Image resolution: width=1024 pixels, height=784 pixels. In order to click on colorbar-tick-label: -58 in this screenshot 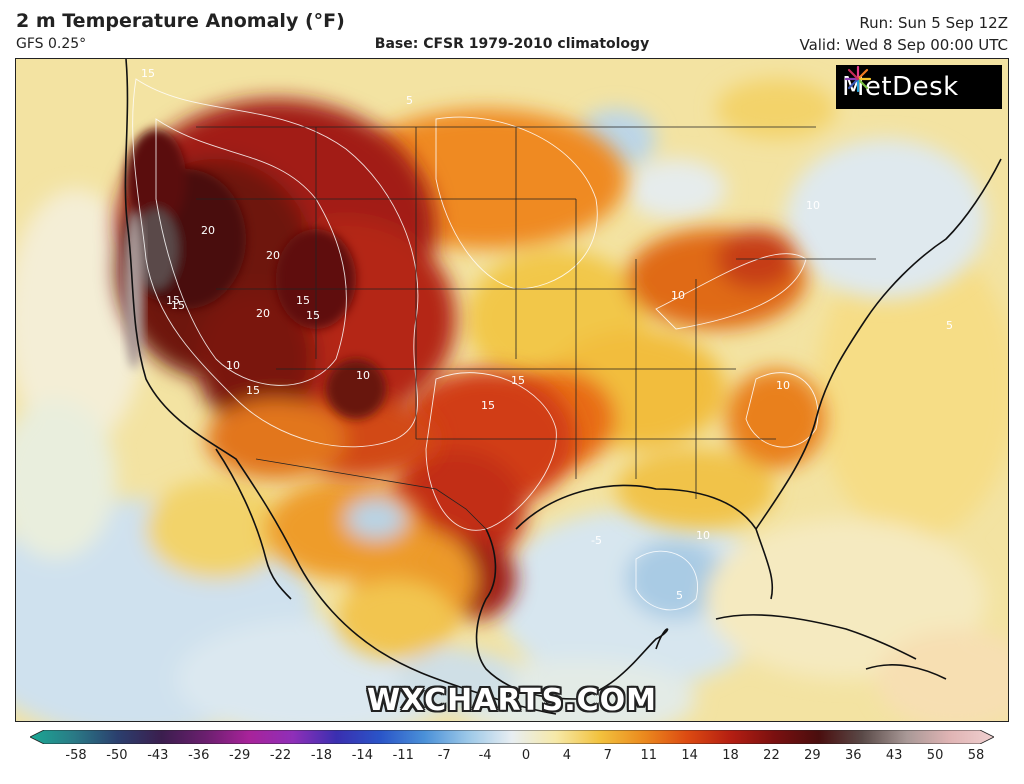, I will do `click(76, 755)`.